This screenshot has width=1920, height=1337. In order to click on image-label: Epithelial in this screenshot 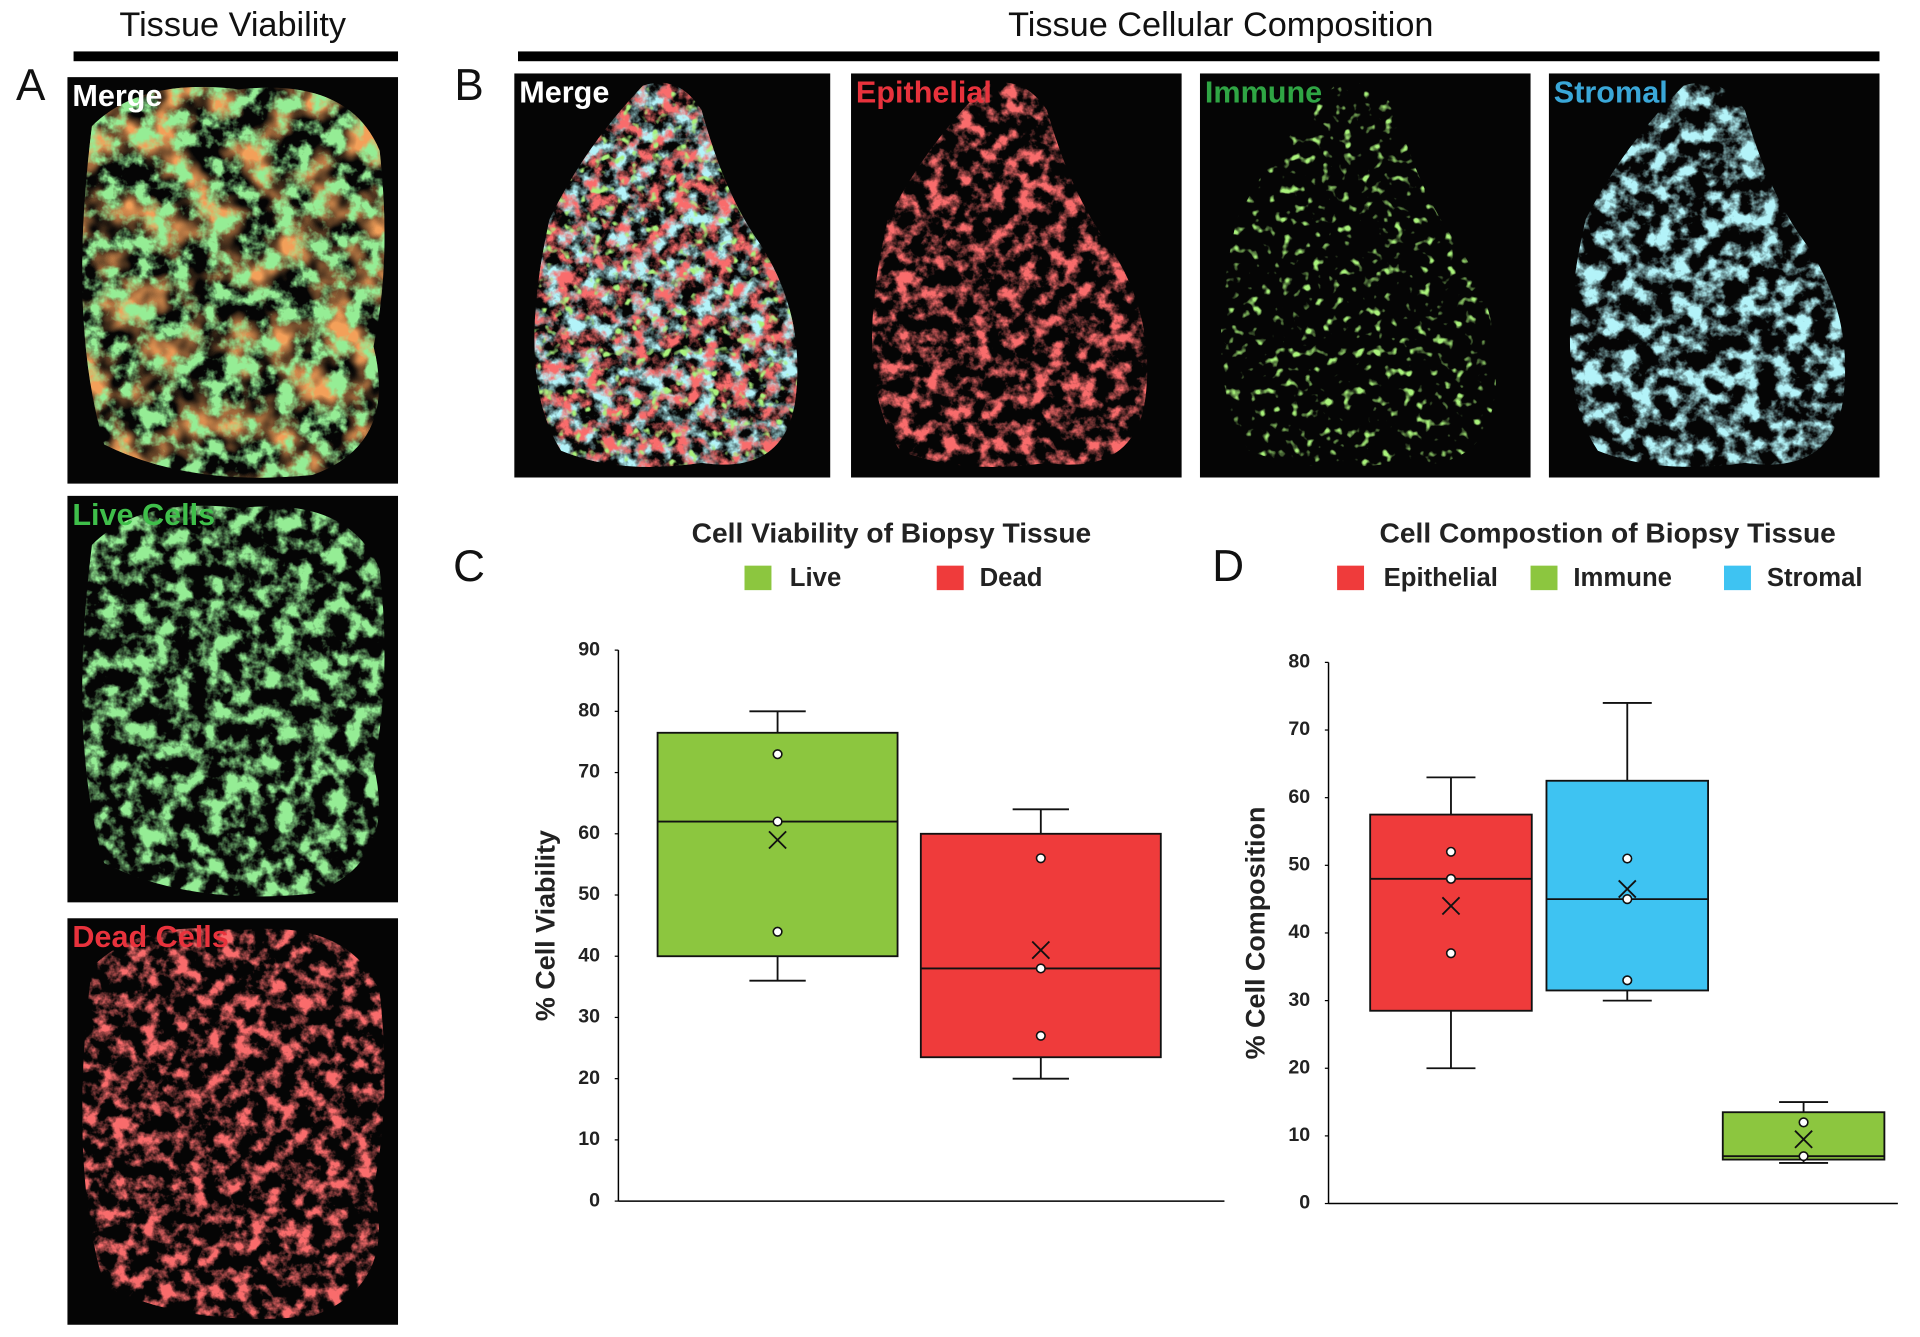, I will do `click(924, 92)`.